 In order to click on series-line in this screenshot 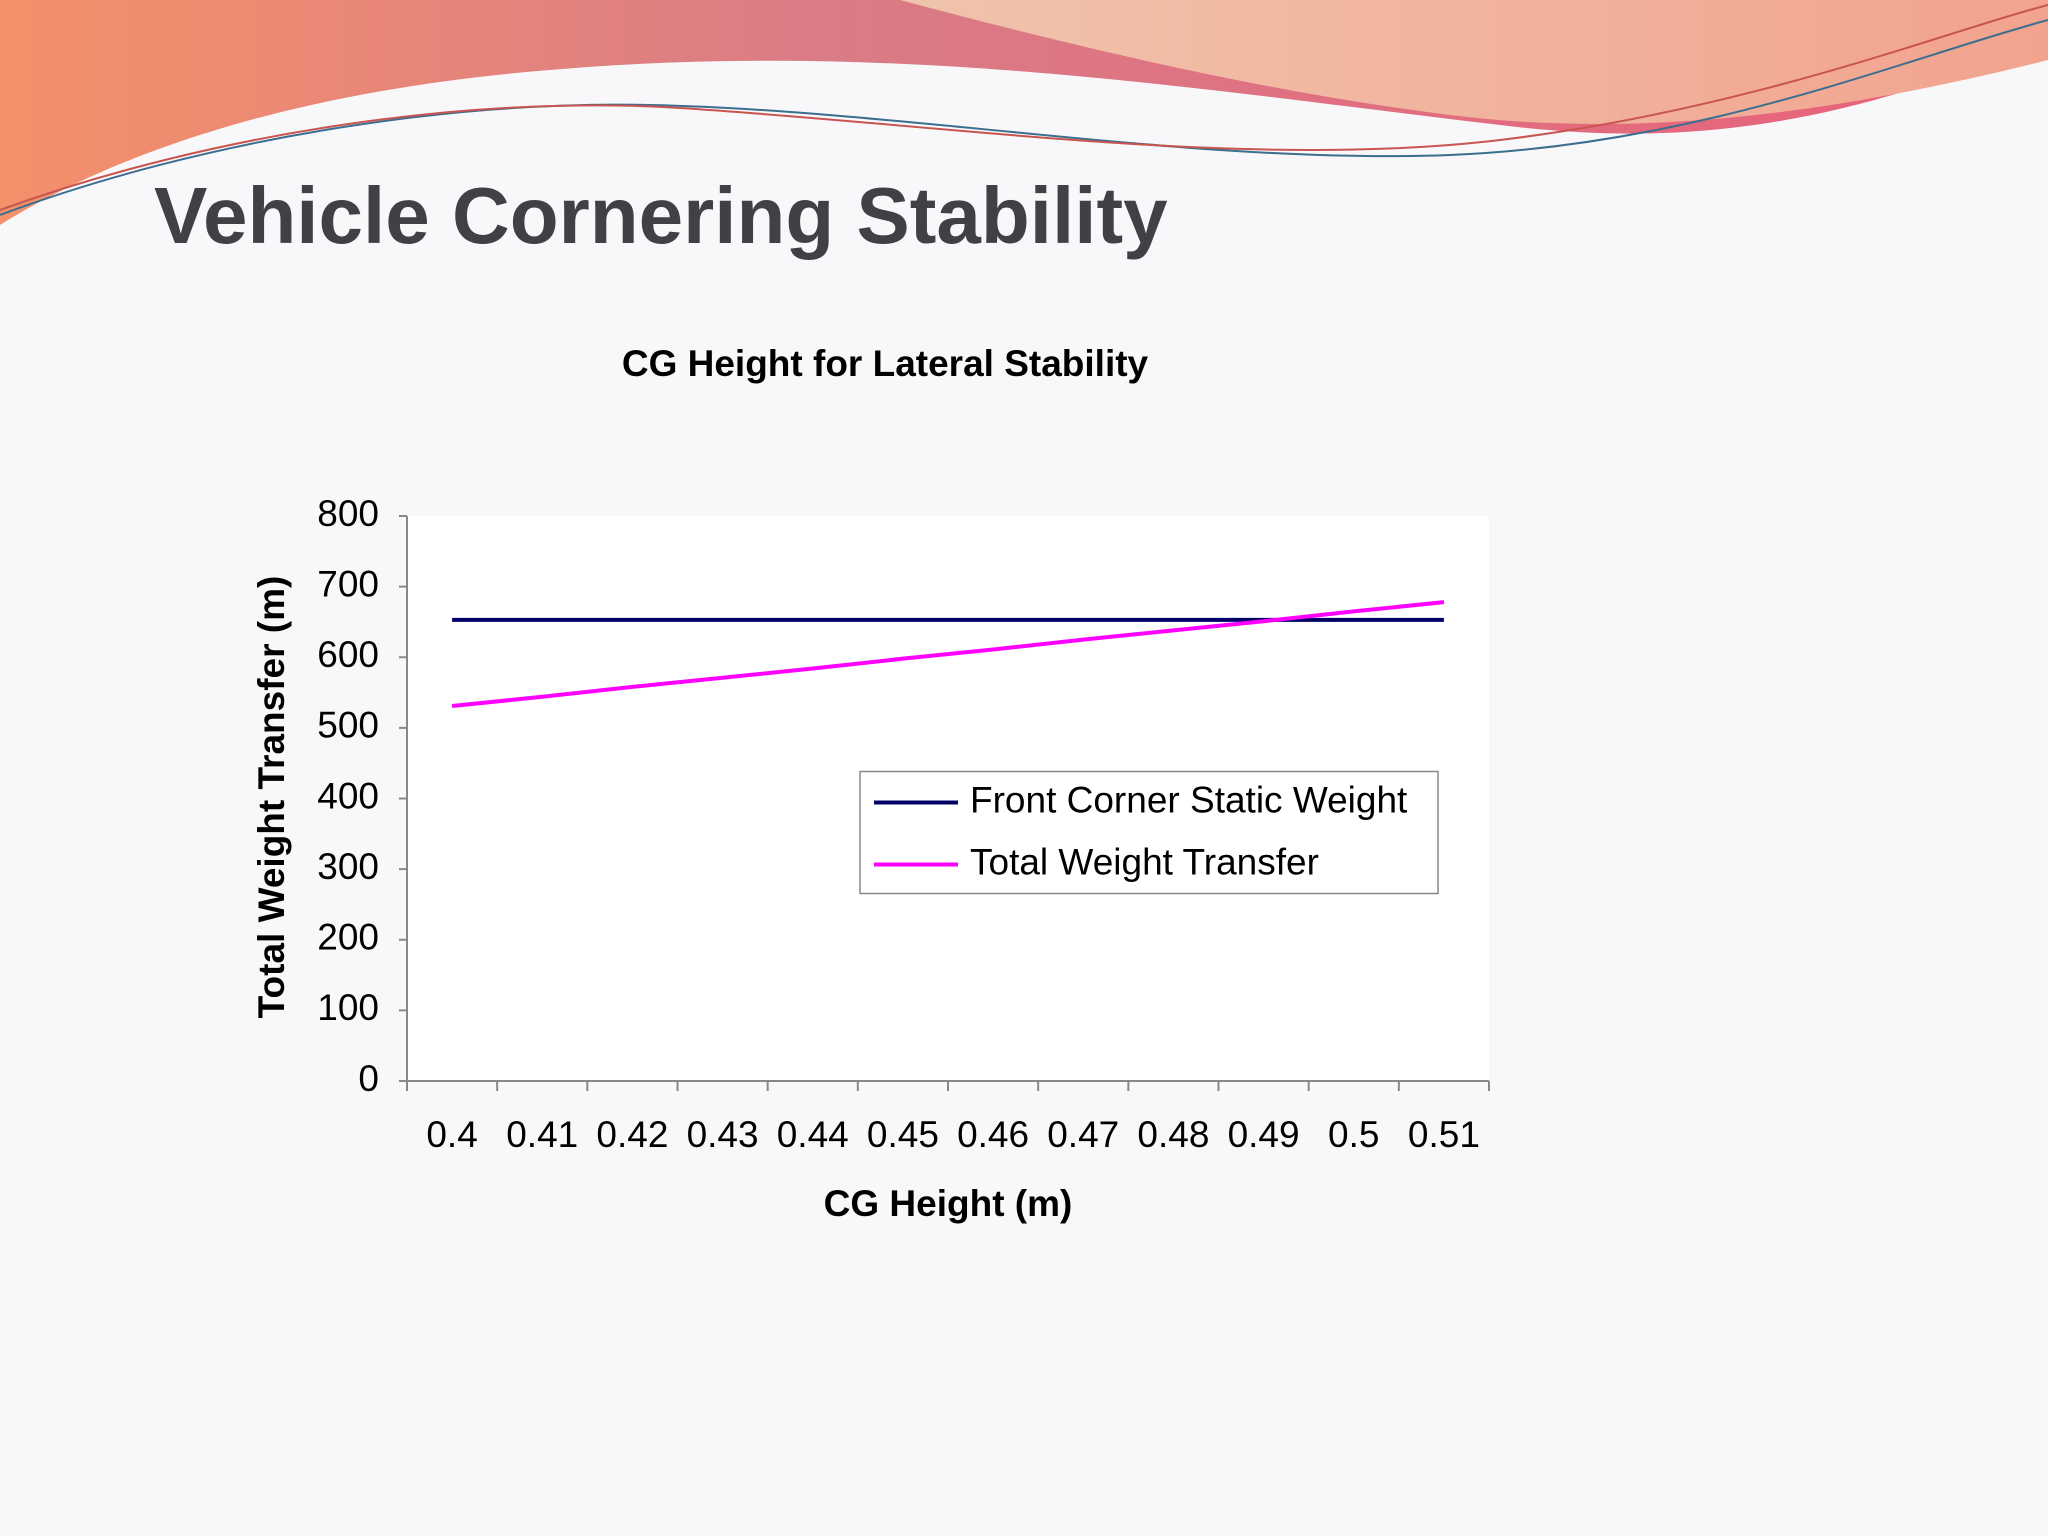, I will do `click(948, 654)`.